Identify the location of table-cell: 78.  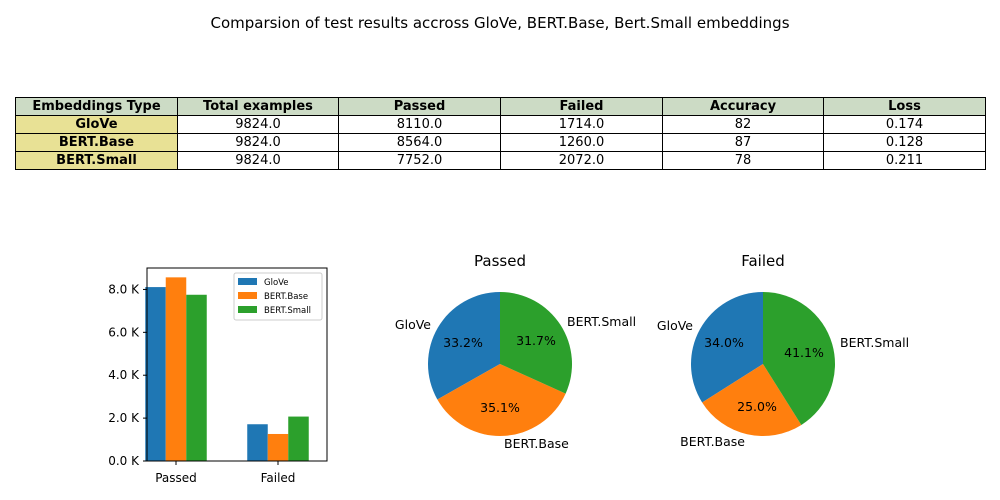
(743, 160).